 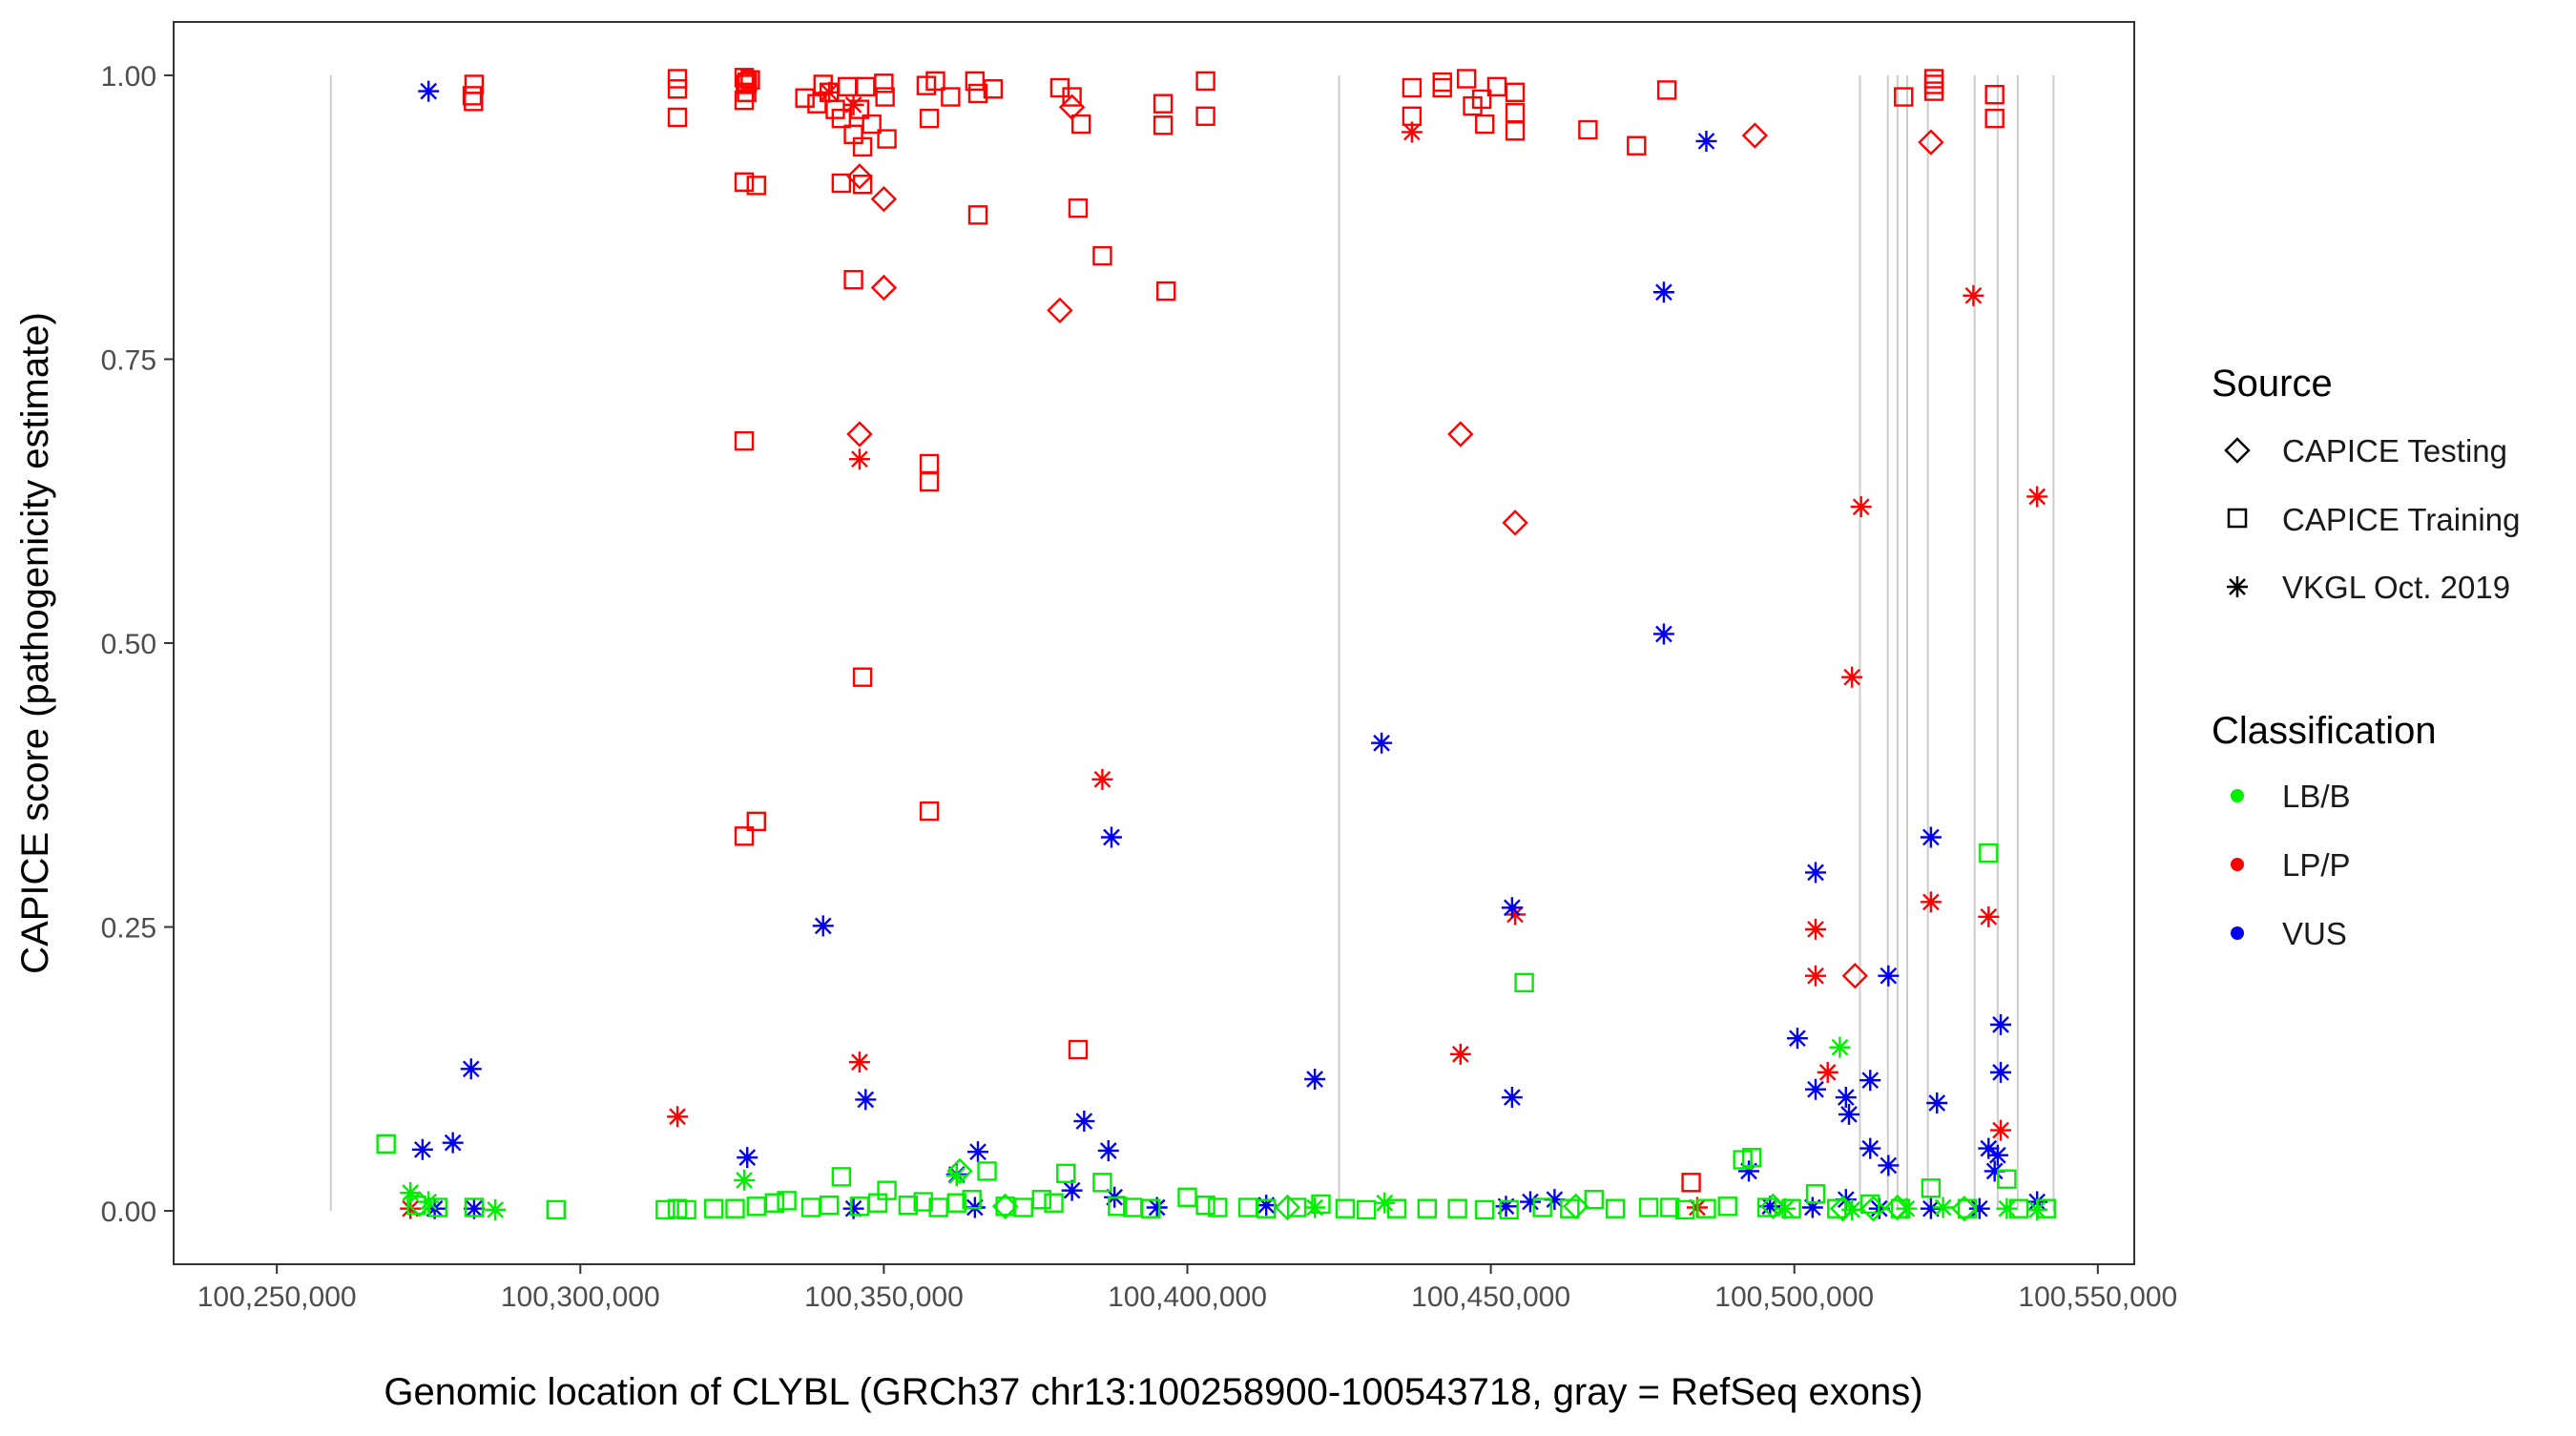 What do you see at coordinates (2237, 450) in the screenshot?
I see `legend-key-capice-testing` at bounding box center [2237, 450].